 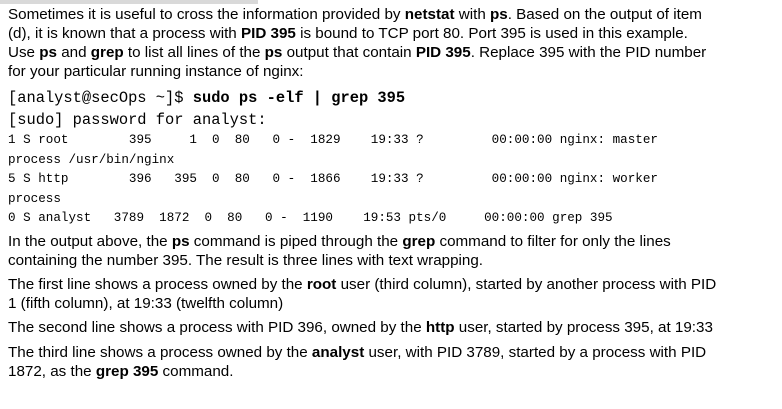 What do you see at coordinates (107, 52) in the screenshot?
I see `intro-bold-grep: grep` at bounding box center [107, 52].